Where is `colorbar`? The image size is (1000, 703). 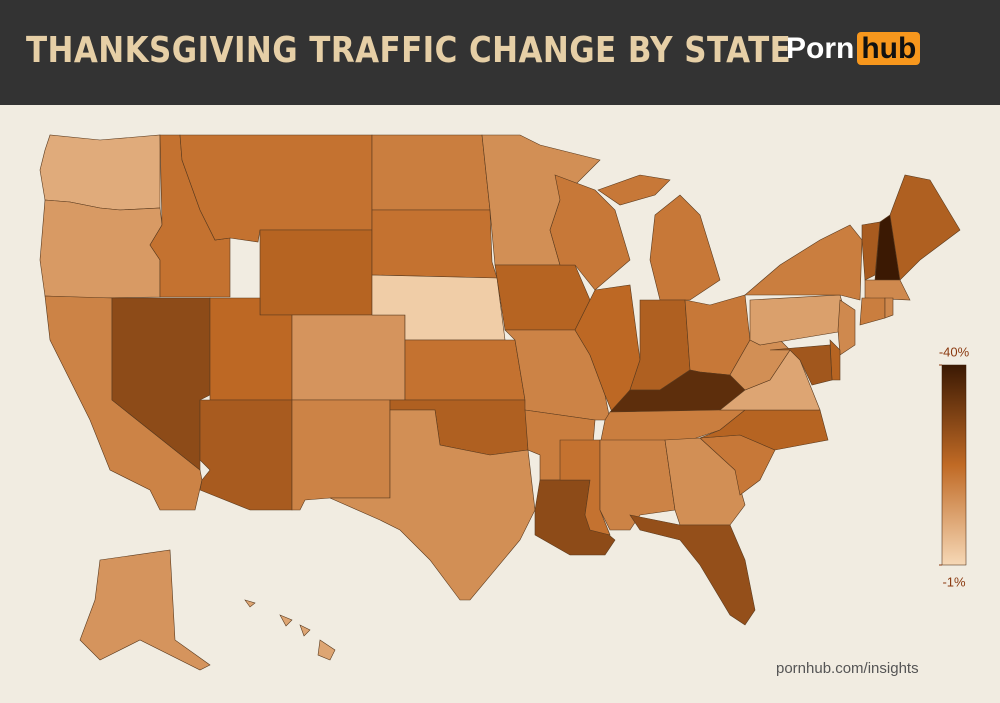 colorbar is located at coordinates (954, 465).